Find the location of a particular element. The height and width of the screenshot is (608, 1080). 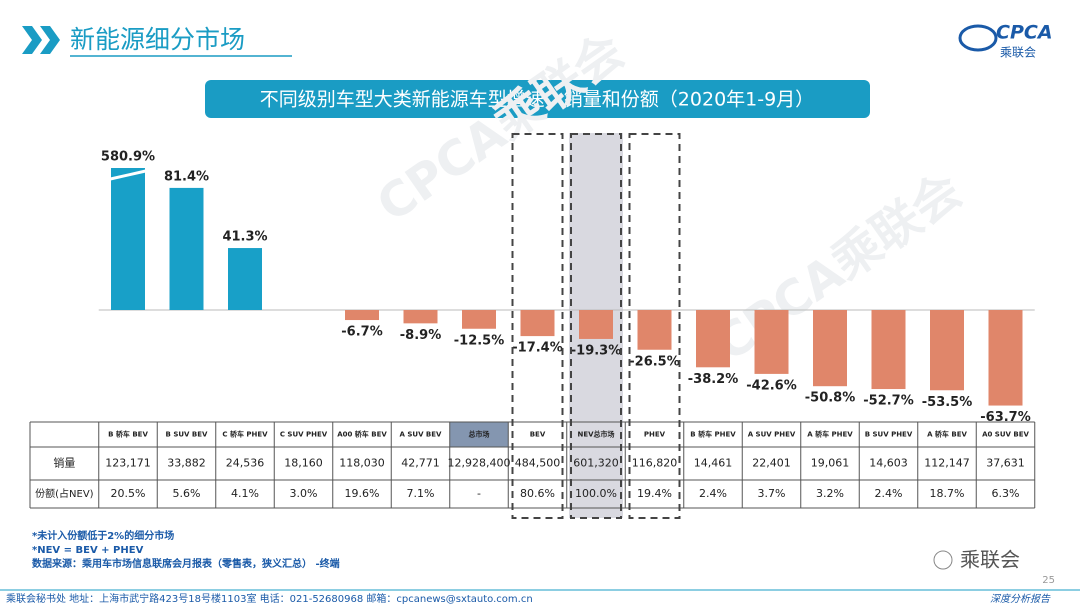

value-label: 41.3% is located at coordinates (244, 237).